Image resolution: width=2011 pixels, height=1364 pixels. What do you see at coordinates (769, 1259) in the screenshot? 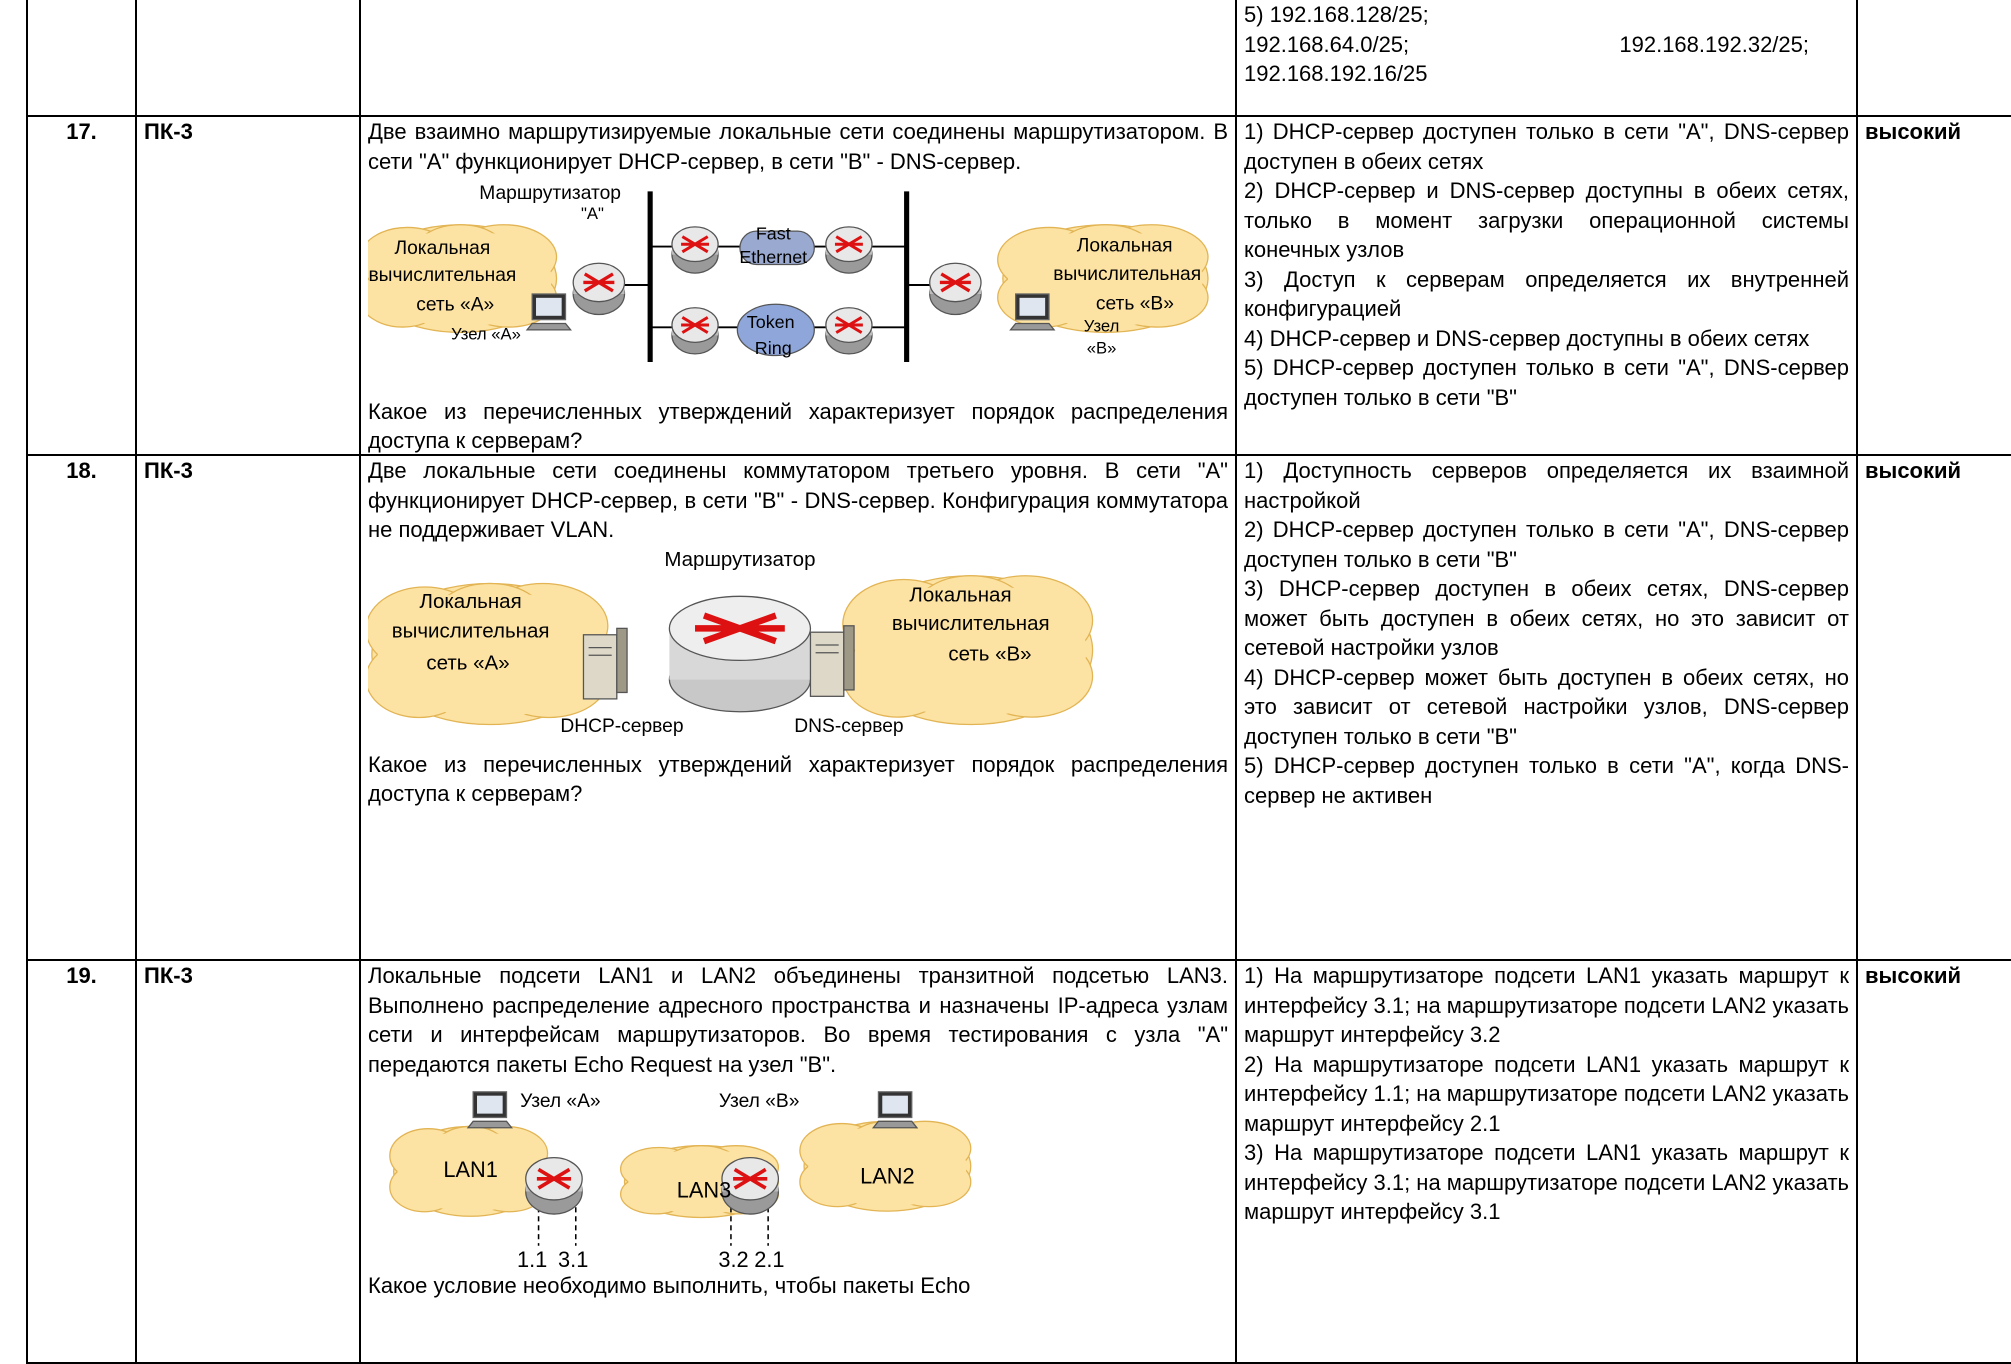
I see `diagram-label: 2.1` at bounding box center [769, 1259].